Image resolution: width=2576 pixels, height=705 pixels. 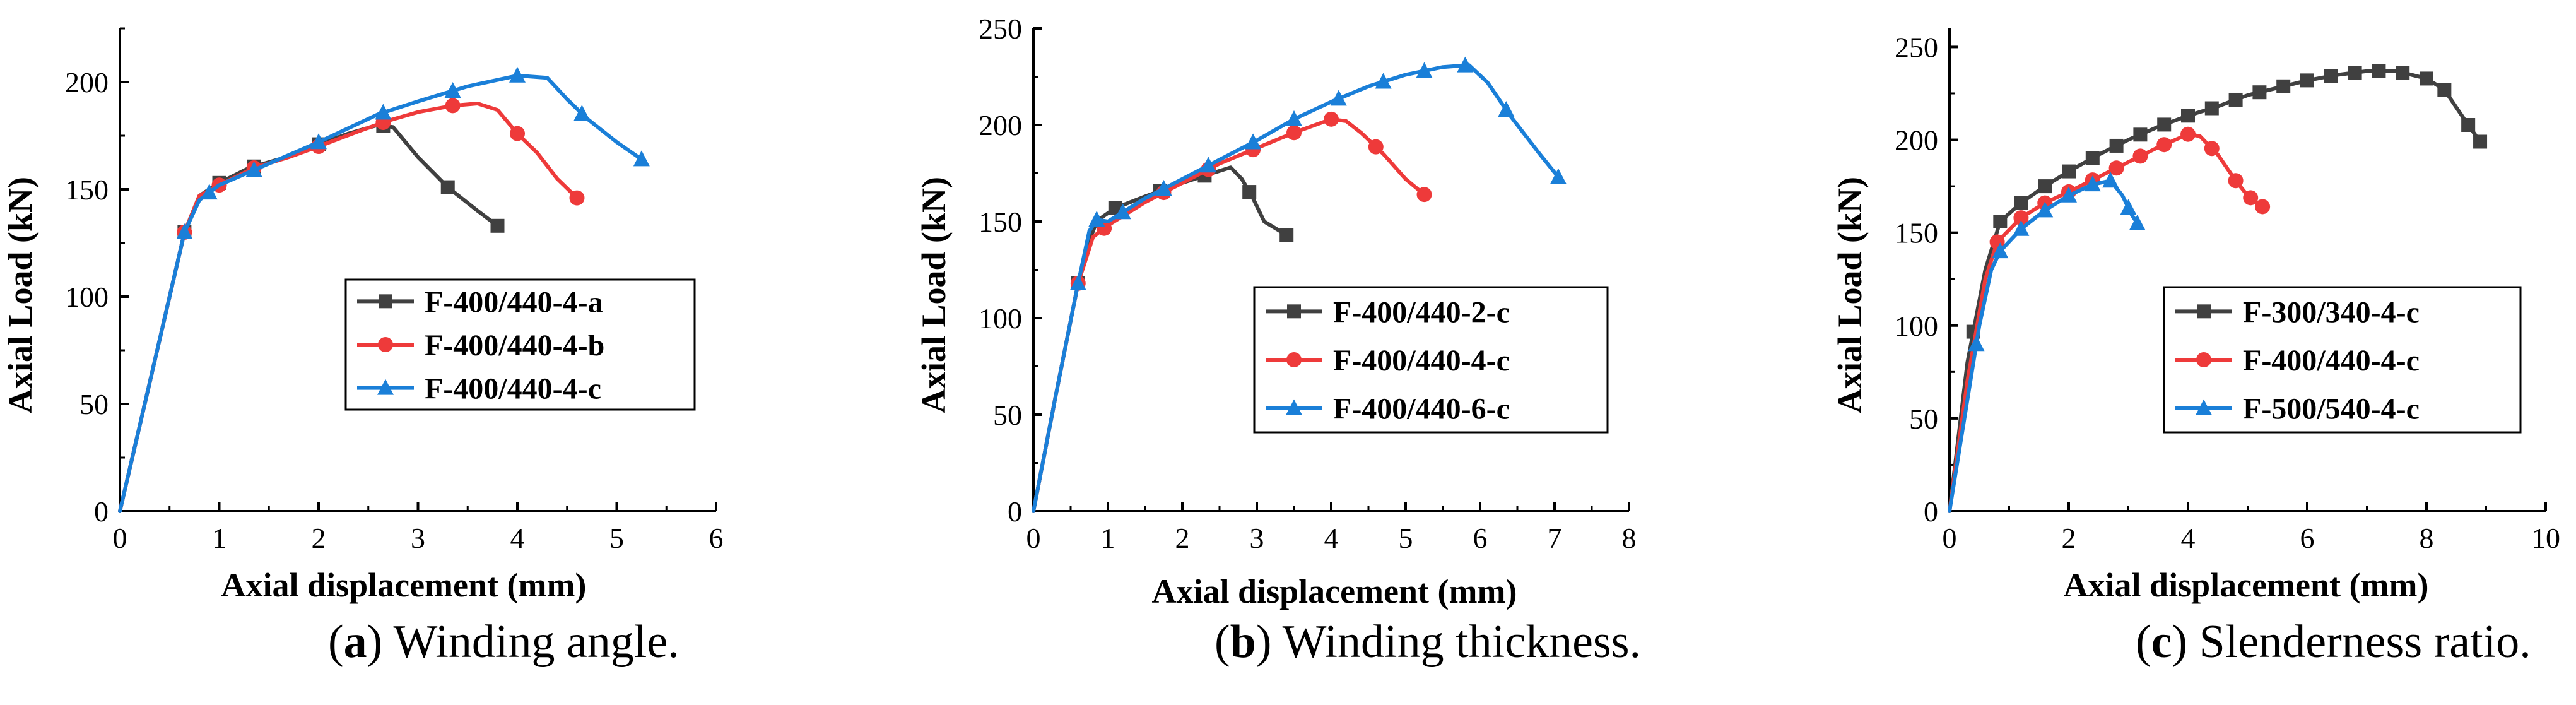 I want to click on legend-entry: F-400/440-2-c, so click(x=1388, y=312).